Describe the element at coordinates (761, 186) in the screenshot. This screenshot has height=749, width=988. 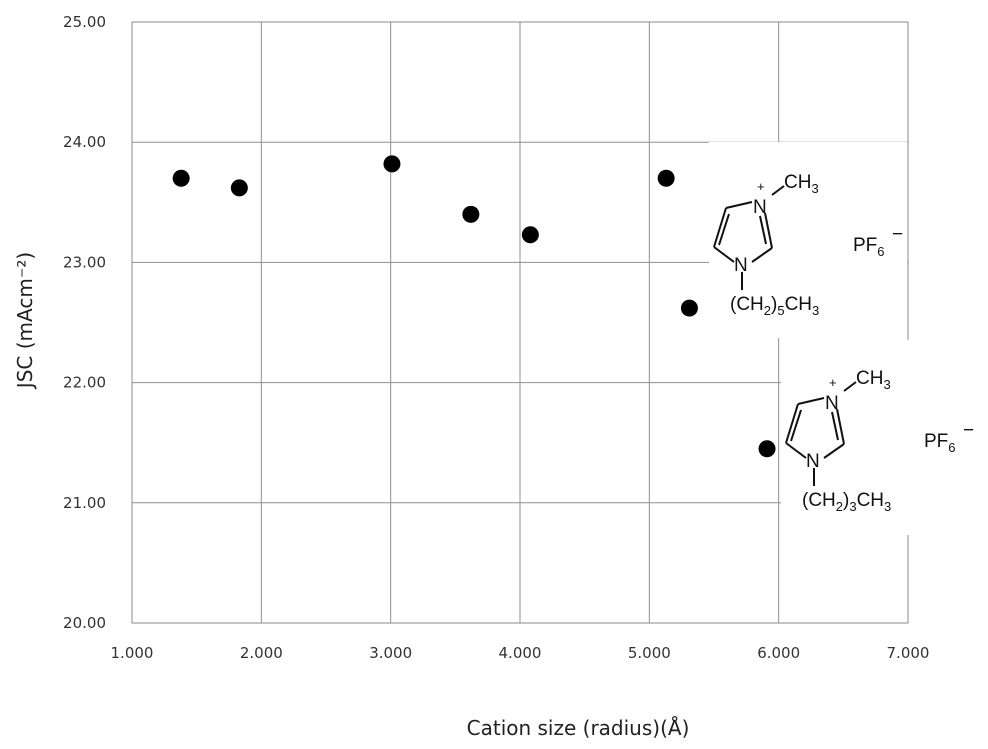
I see `ring1-plus-sign: +` at that location.